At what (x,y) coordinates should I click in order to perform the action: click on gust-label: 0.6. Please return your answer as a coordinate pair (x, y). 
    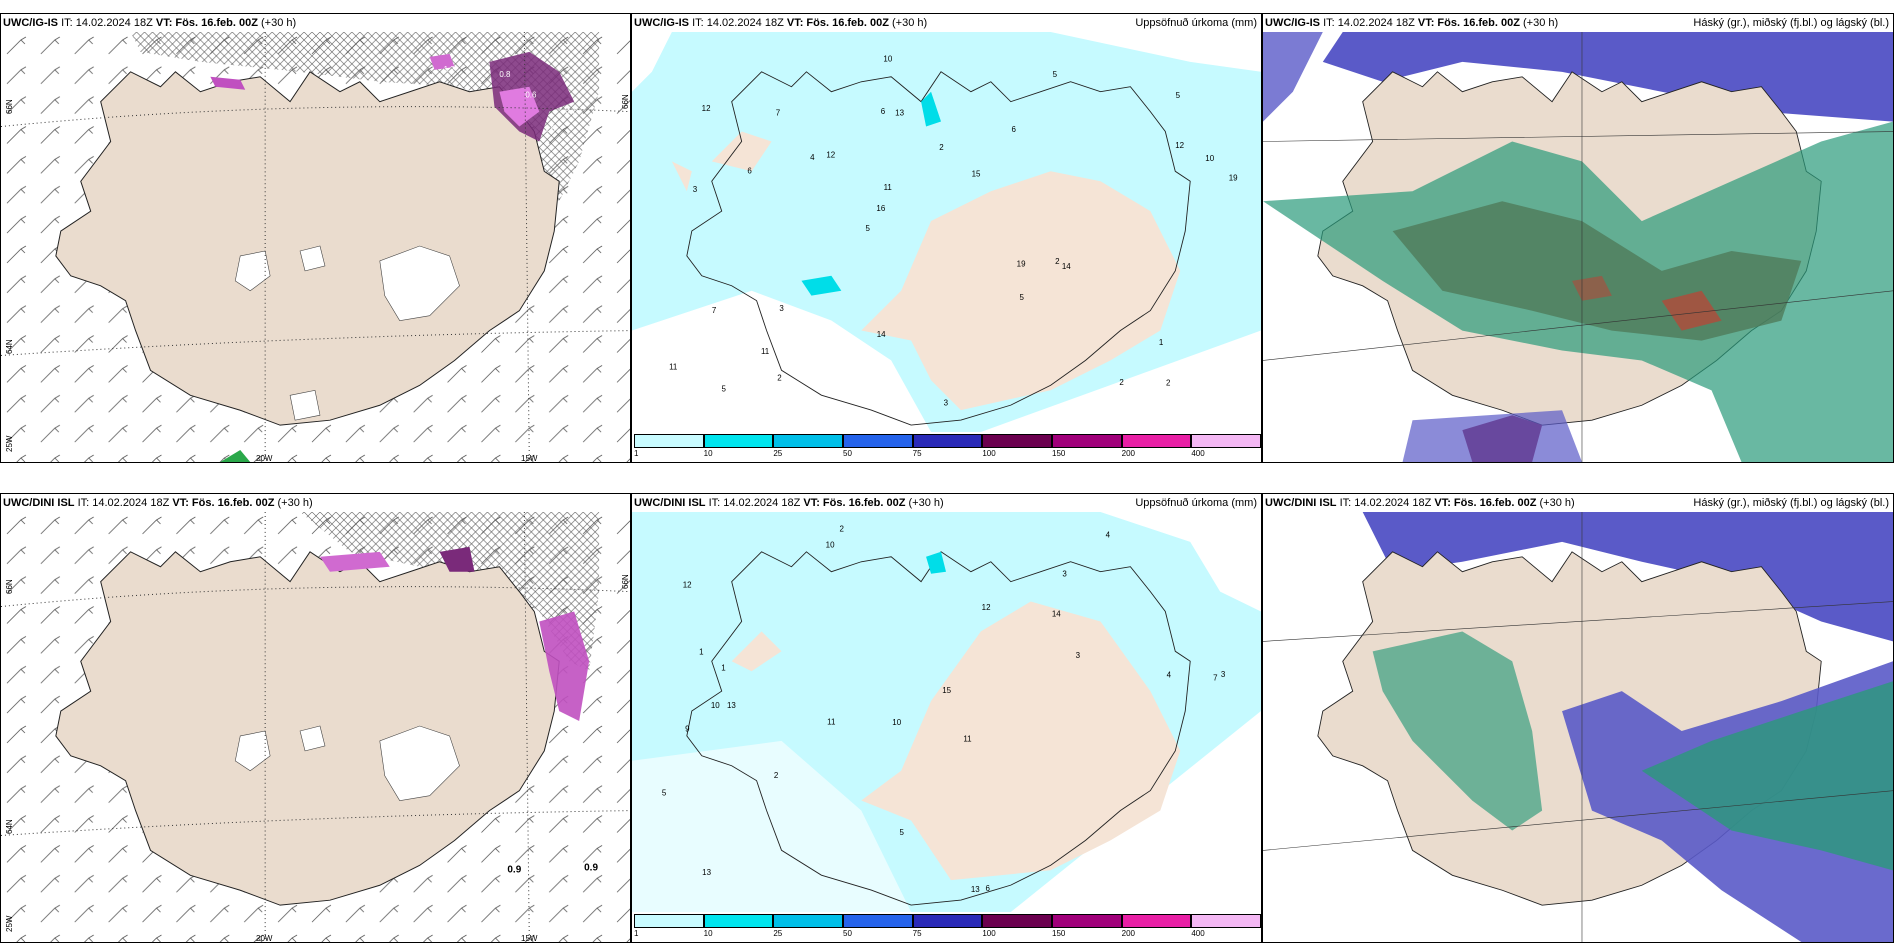
    Looking at the image, I should click on (531, 95).